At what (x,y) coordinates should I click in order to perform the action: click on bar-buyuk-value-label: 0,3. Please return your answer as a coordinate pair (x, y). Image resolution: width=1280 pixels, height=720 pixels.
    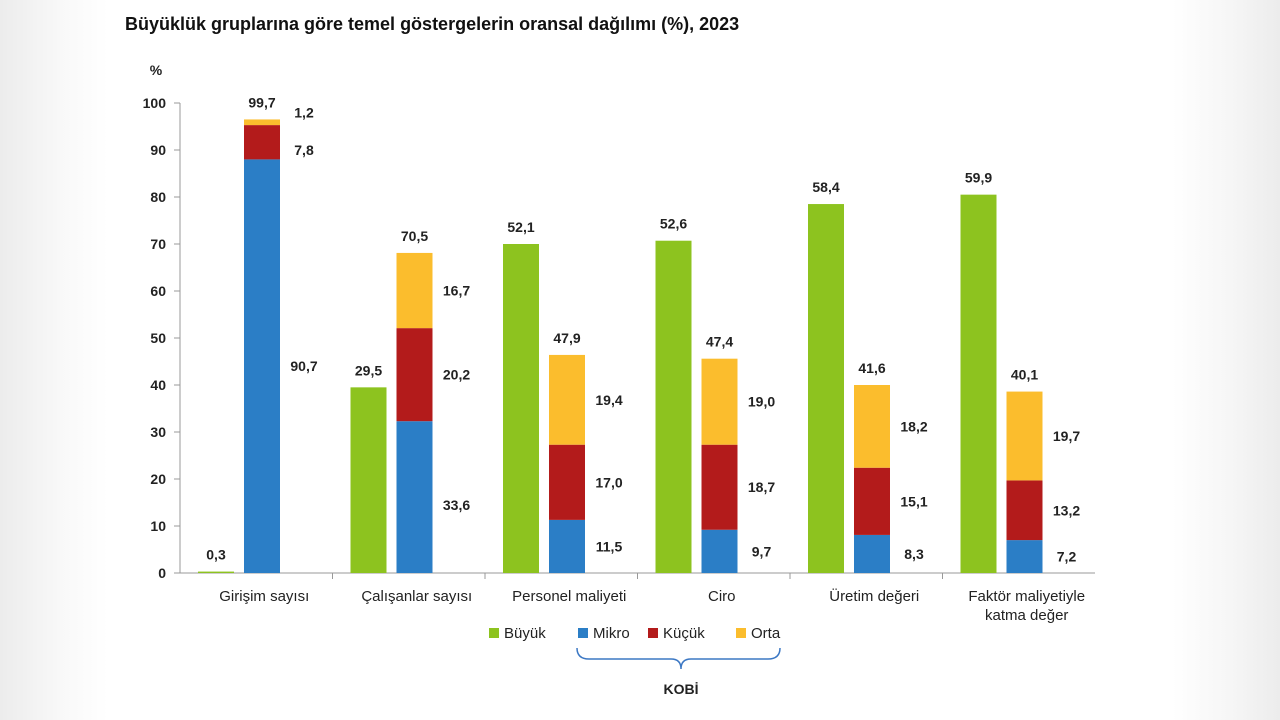
    Looking at the image, I should click on (216, 555).